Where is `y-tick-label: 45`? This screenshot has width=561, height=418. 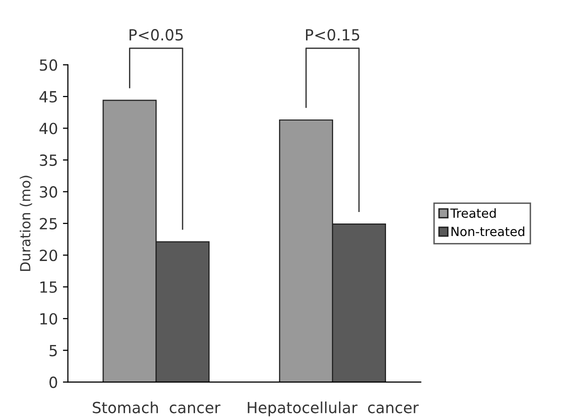
y-tick-label: 45 is located at coordinates (48, 97).